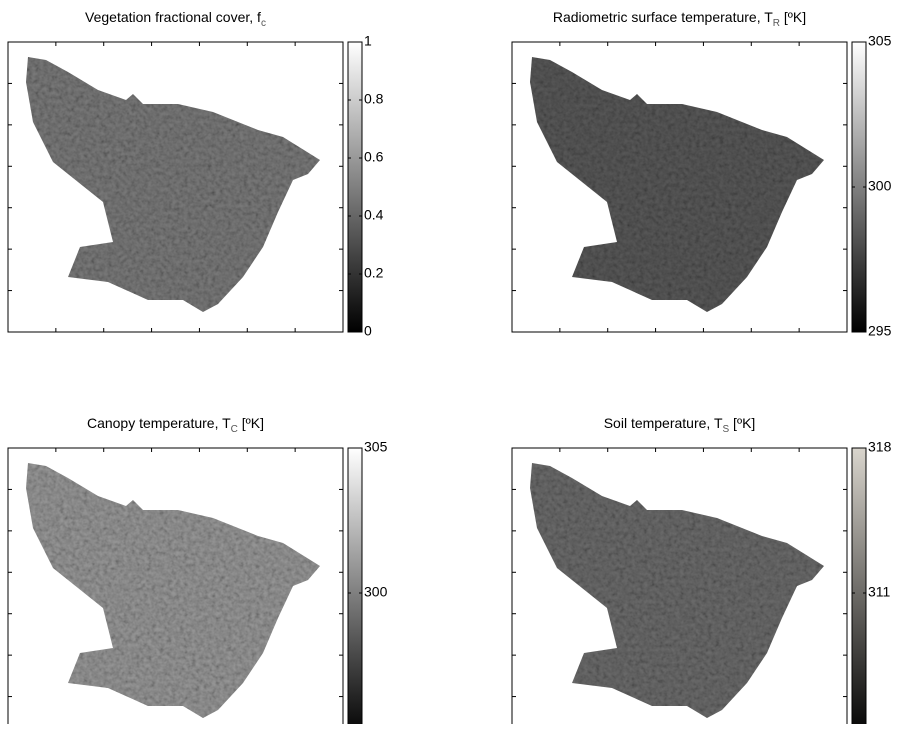  Describe the element at coordinates (173, 17) in the screenshot. I see `title-part: Vegetation fractional cover, f` at that location.